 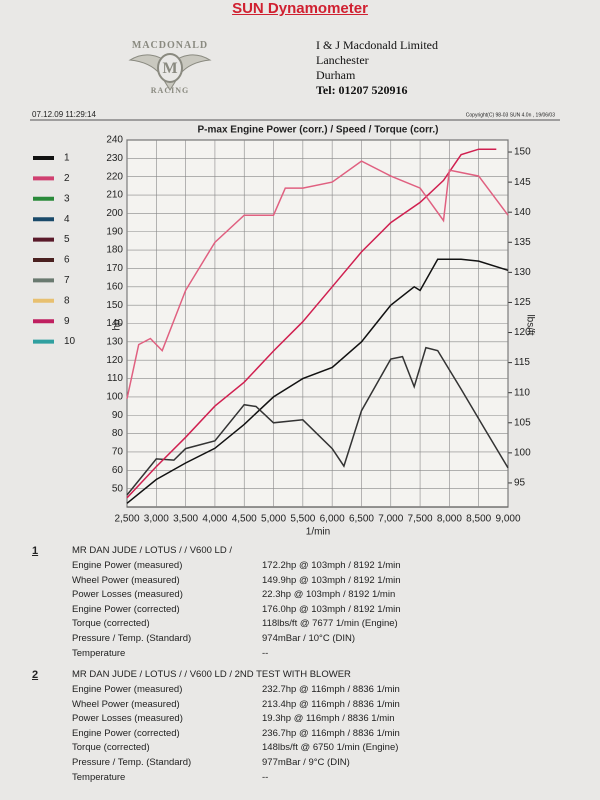 What do you see at coordinates (35, 675) in the screenshot?
I see `run-number: 2` at bounding box center [35, 675].